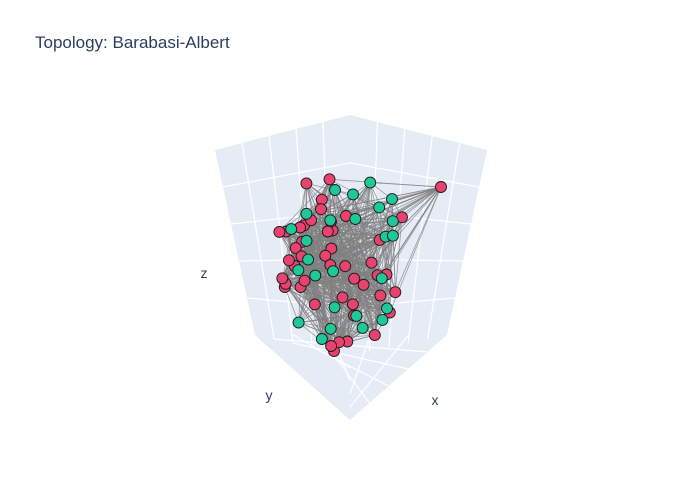  What do you see at coordinates (269, 395) in the screenshot?
I see `y-axis-label: y` at bounding box center [269, 395].